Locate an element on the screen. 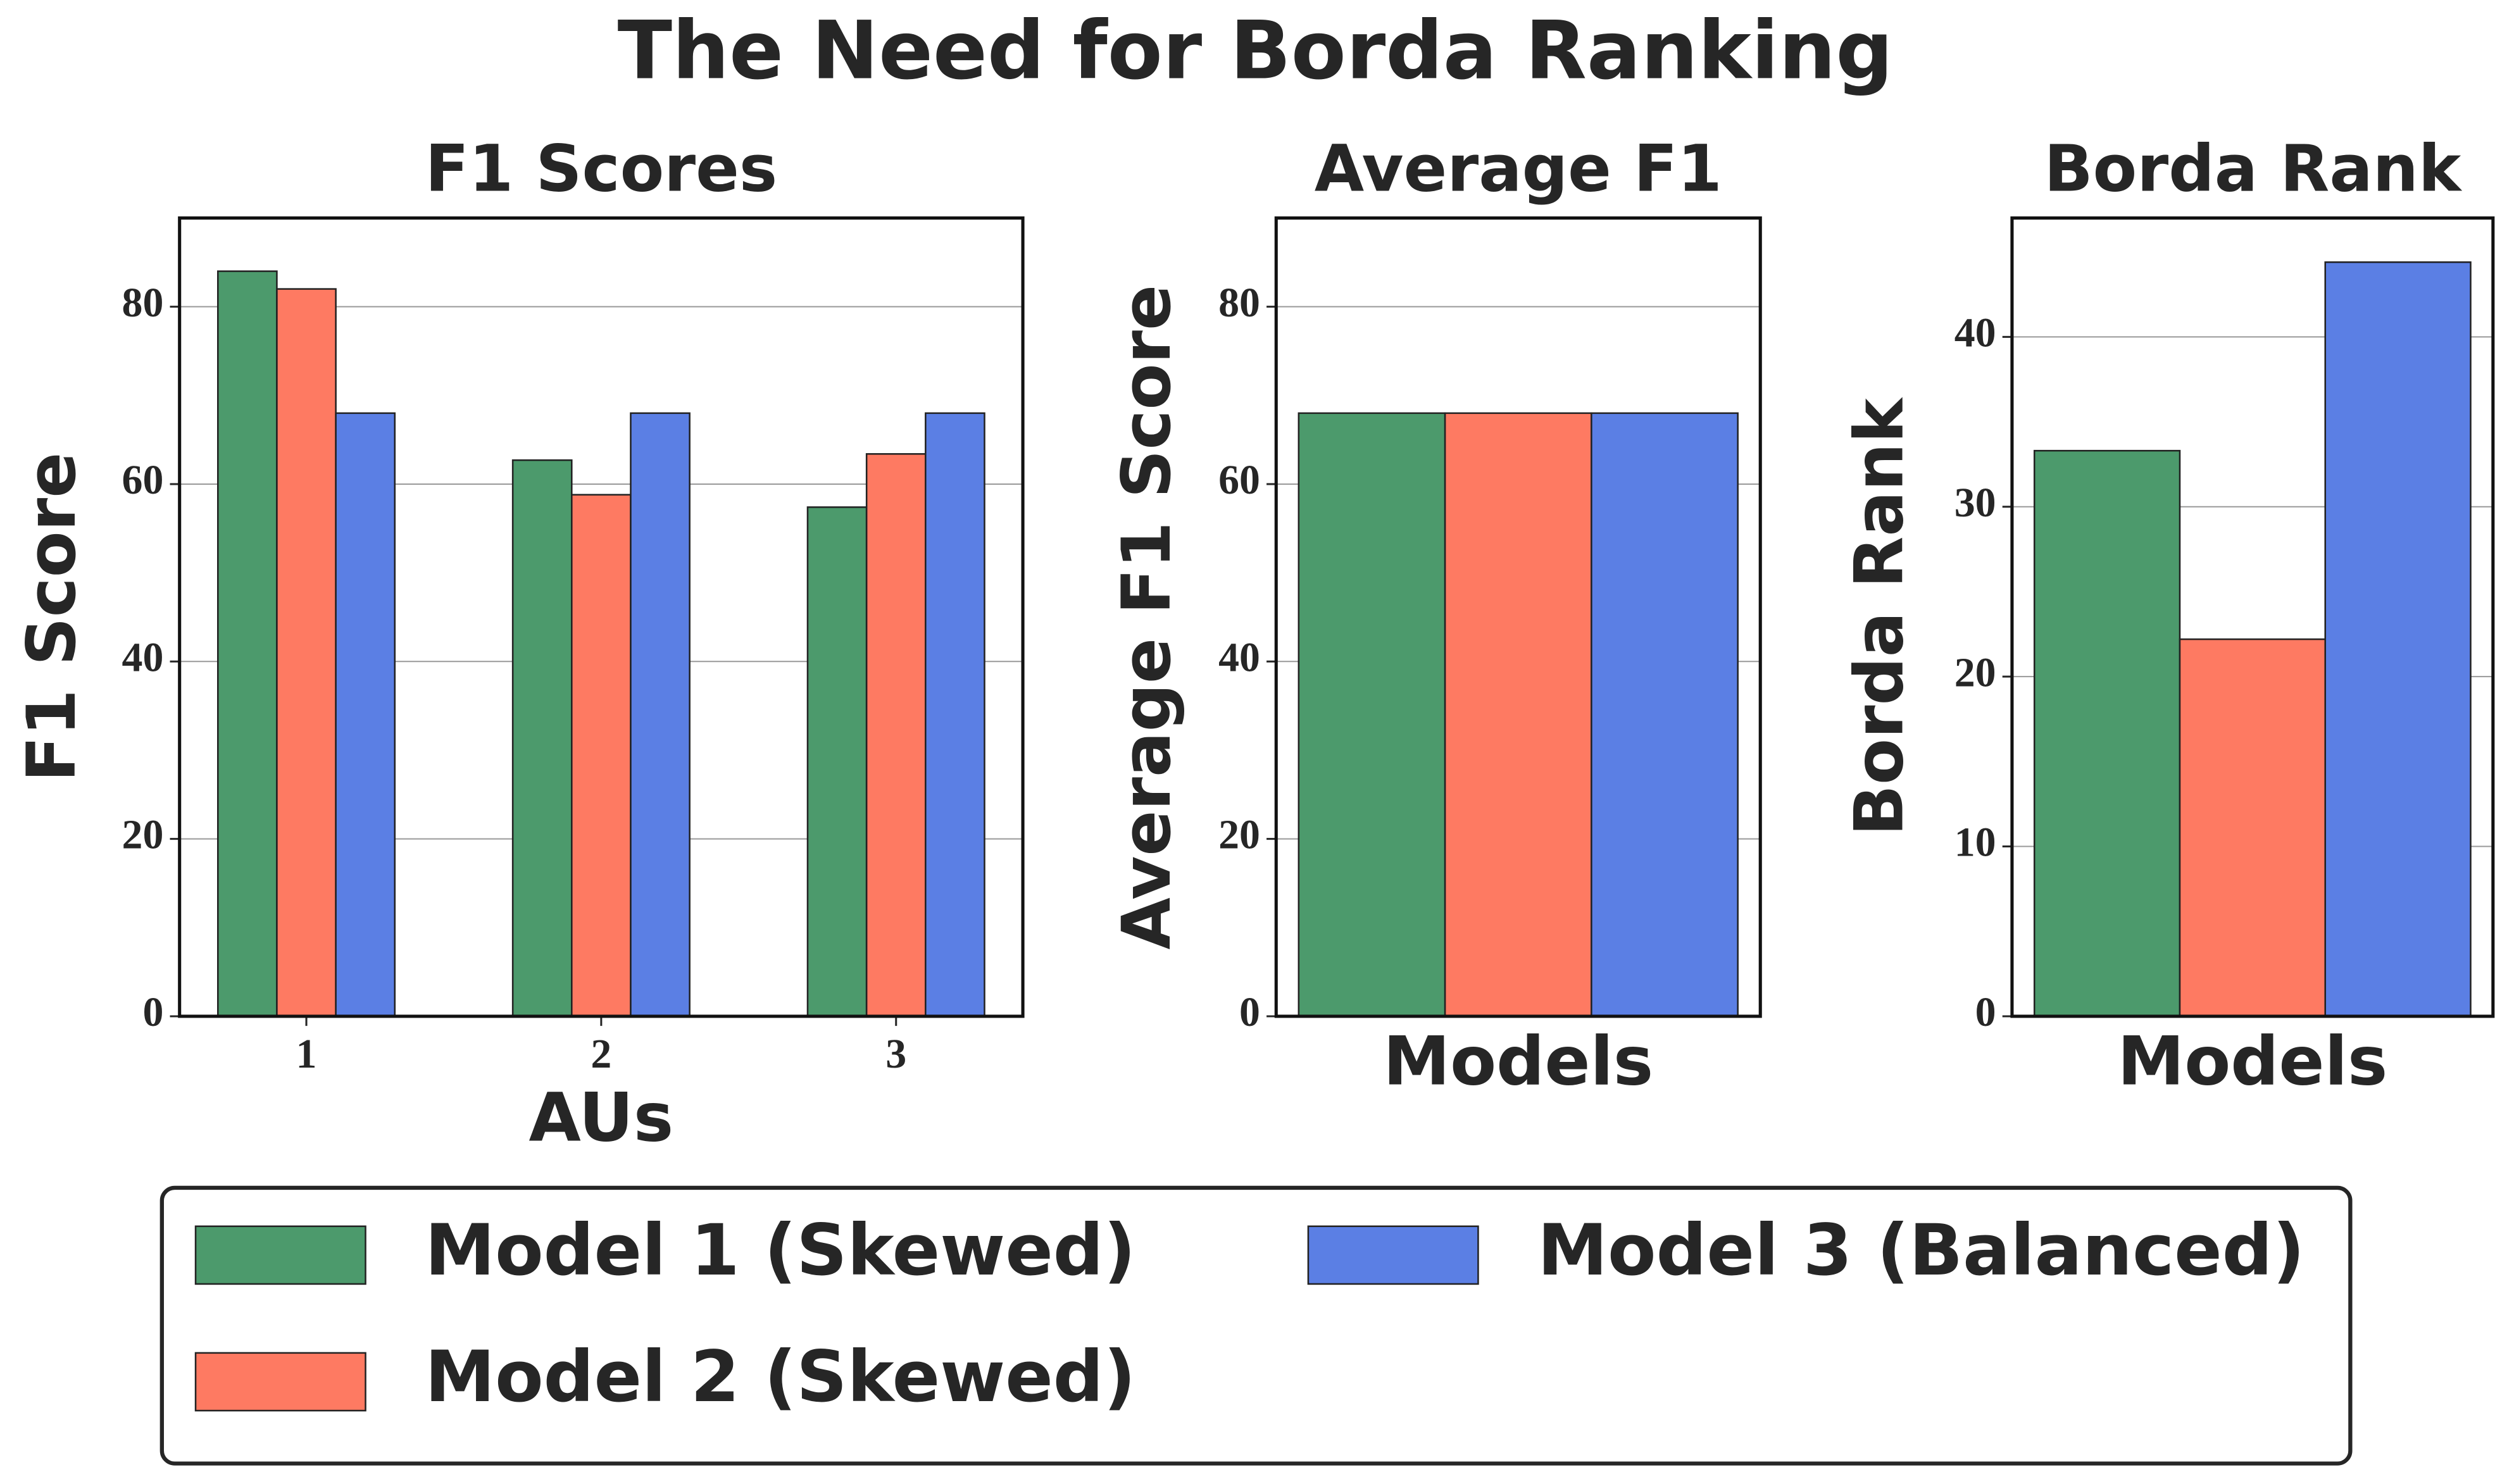  subplot-title: Borda Rank is located at coordinates (2253, 168).